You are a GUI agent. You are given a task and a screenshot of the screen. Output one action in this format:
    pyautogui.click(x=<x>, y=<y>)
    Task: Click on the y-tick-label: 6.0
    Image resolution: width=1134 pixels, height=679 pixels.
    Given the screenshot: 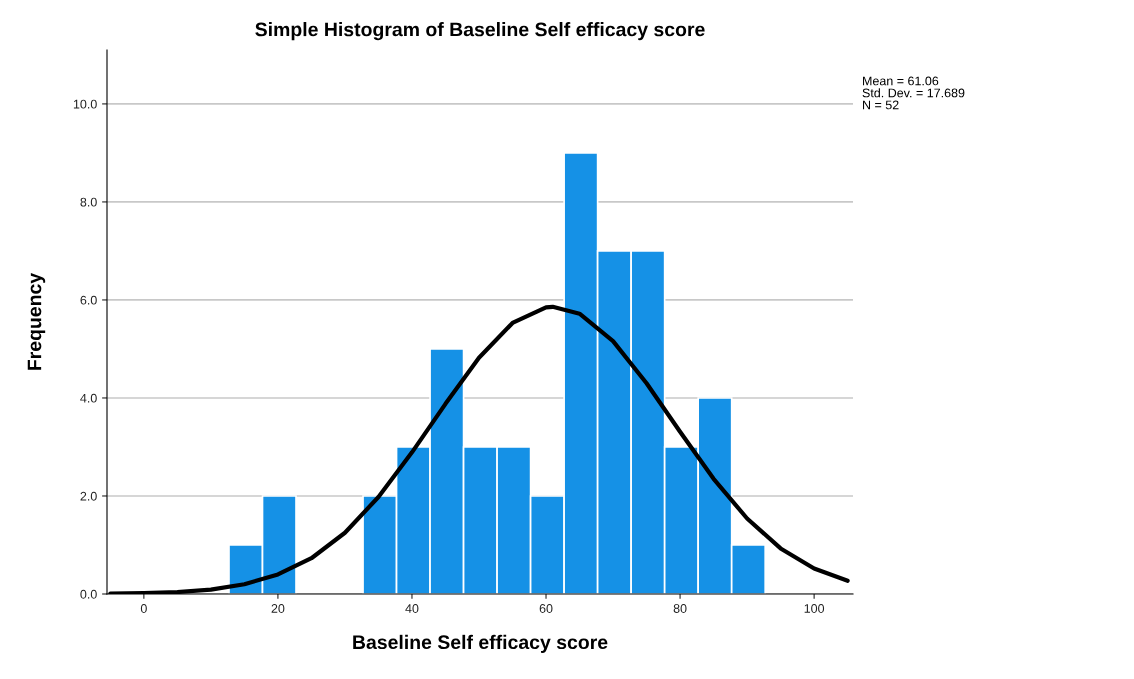 What is the action you would take?
    pyautogui.click(x=88, y=300)
    